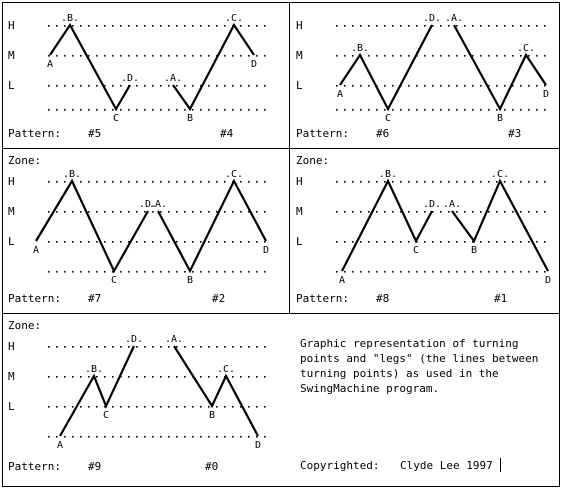  What do you see at coordinates (382, 133) in the screenshot?
I see `pattern-number-left: #6` at bounding box center [382, 133].